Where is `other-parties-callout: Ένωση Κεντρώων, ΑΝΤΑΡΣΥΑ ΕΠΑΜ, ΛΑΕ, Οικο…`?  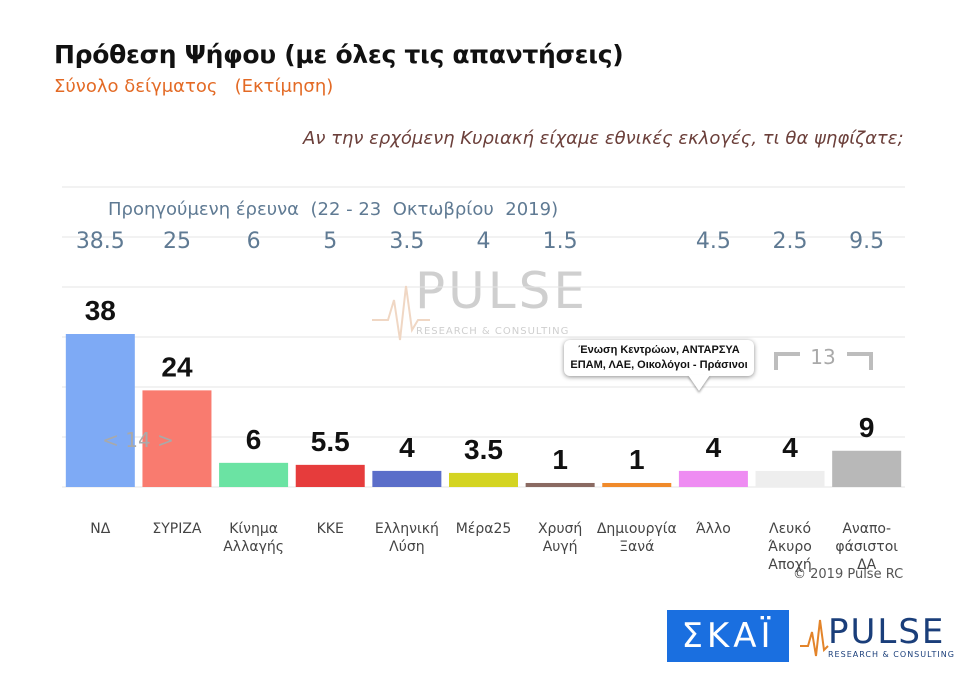 other-parties-callout: Ένωση Κεντρώων, ΑΝΤΑΡΣΥΑ ΕΠΑΜ, ΛΑΕ, Οικο… is located at coordinates (659, 358).